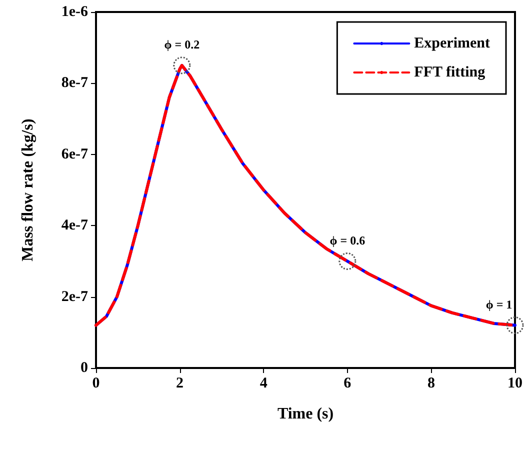 The height and width of the screenshot is (452, 528). What do you see at coordinates (84, 368) in the screenshot?
I see `y-tick-label: 0` at bounding box center [84, 368].